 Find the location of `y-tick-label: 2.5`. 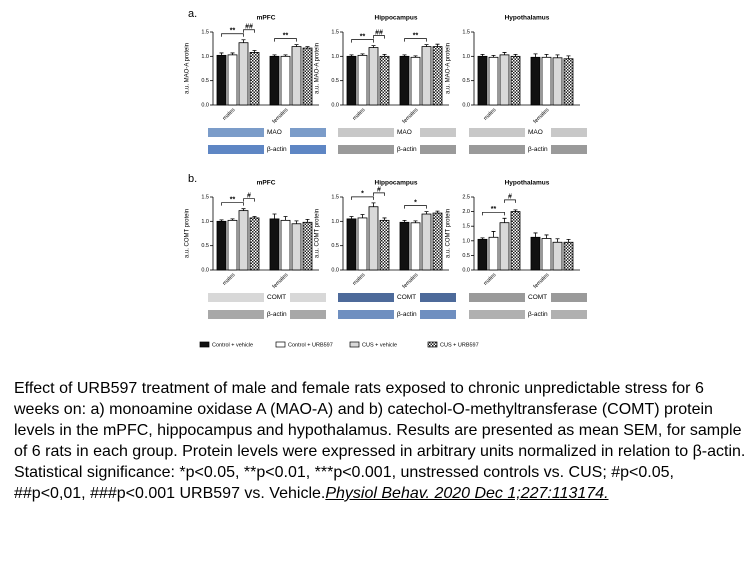

y-tick-label: 2.5 is located at coordinates (466, 197).